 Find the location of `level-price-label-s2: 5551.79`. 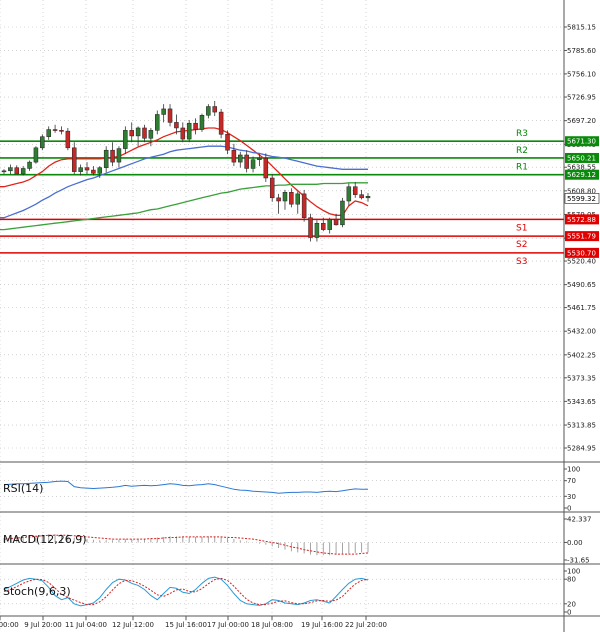

level-price-label-s2: 5551.79 is located at coordinates (581, 237).